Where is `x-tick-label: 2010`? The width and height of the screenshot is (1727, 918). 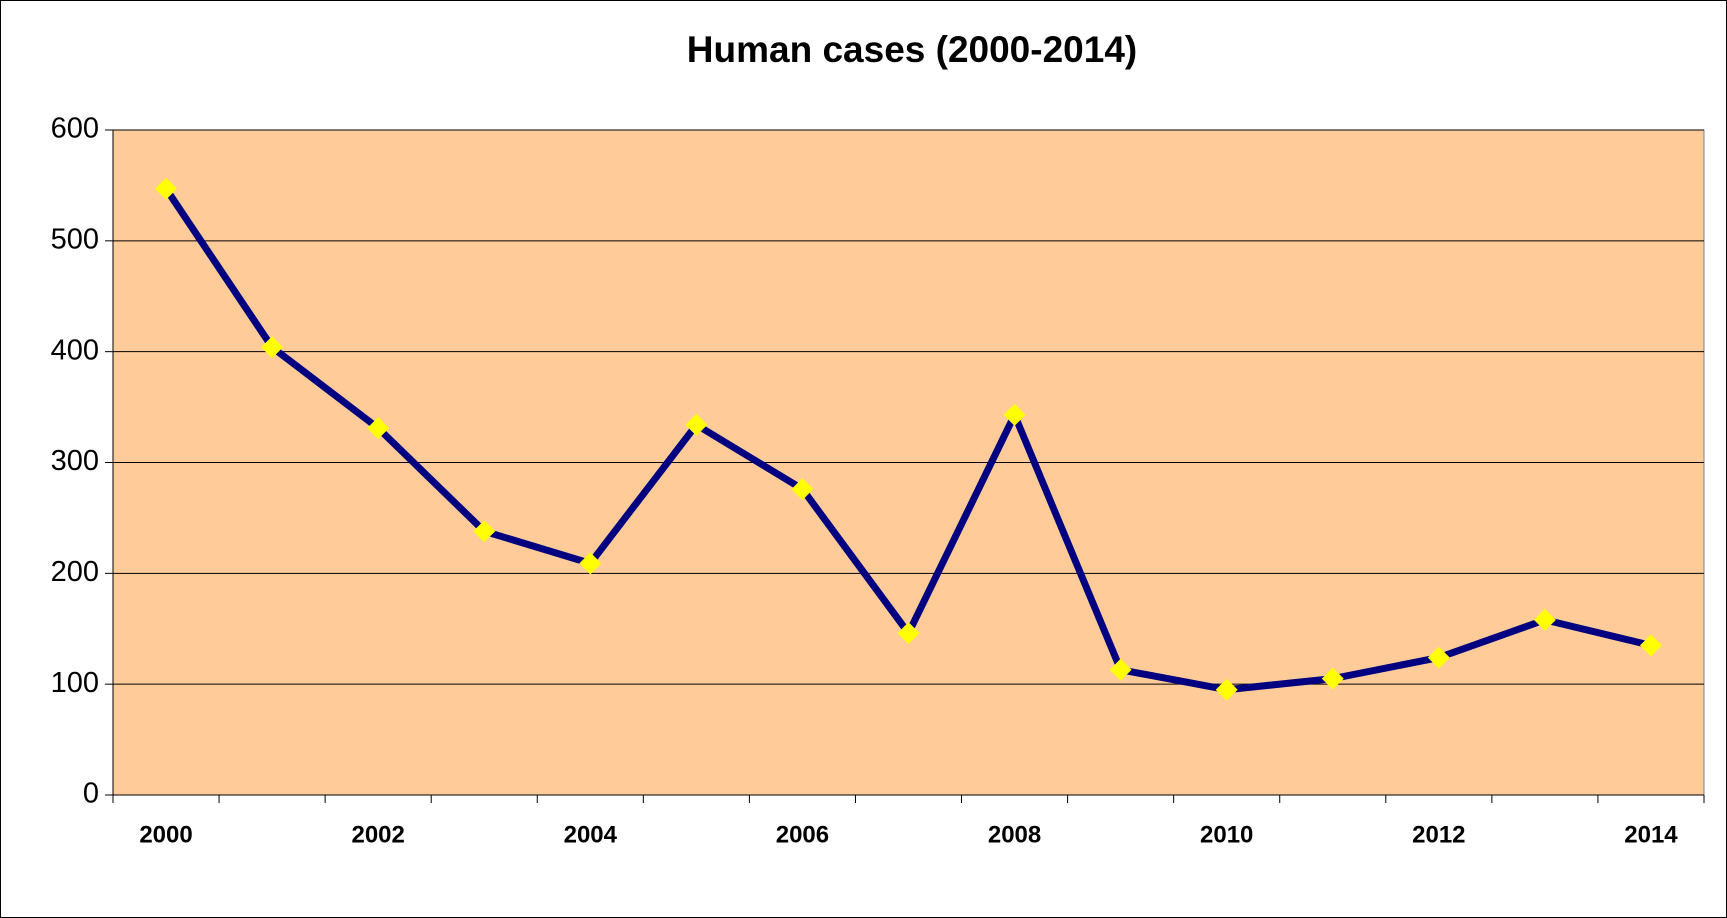
x-tick-label: 2010 is located at coordinates (1226, 834).